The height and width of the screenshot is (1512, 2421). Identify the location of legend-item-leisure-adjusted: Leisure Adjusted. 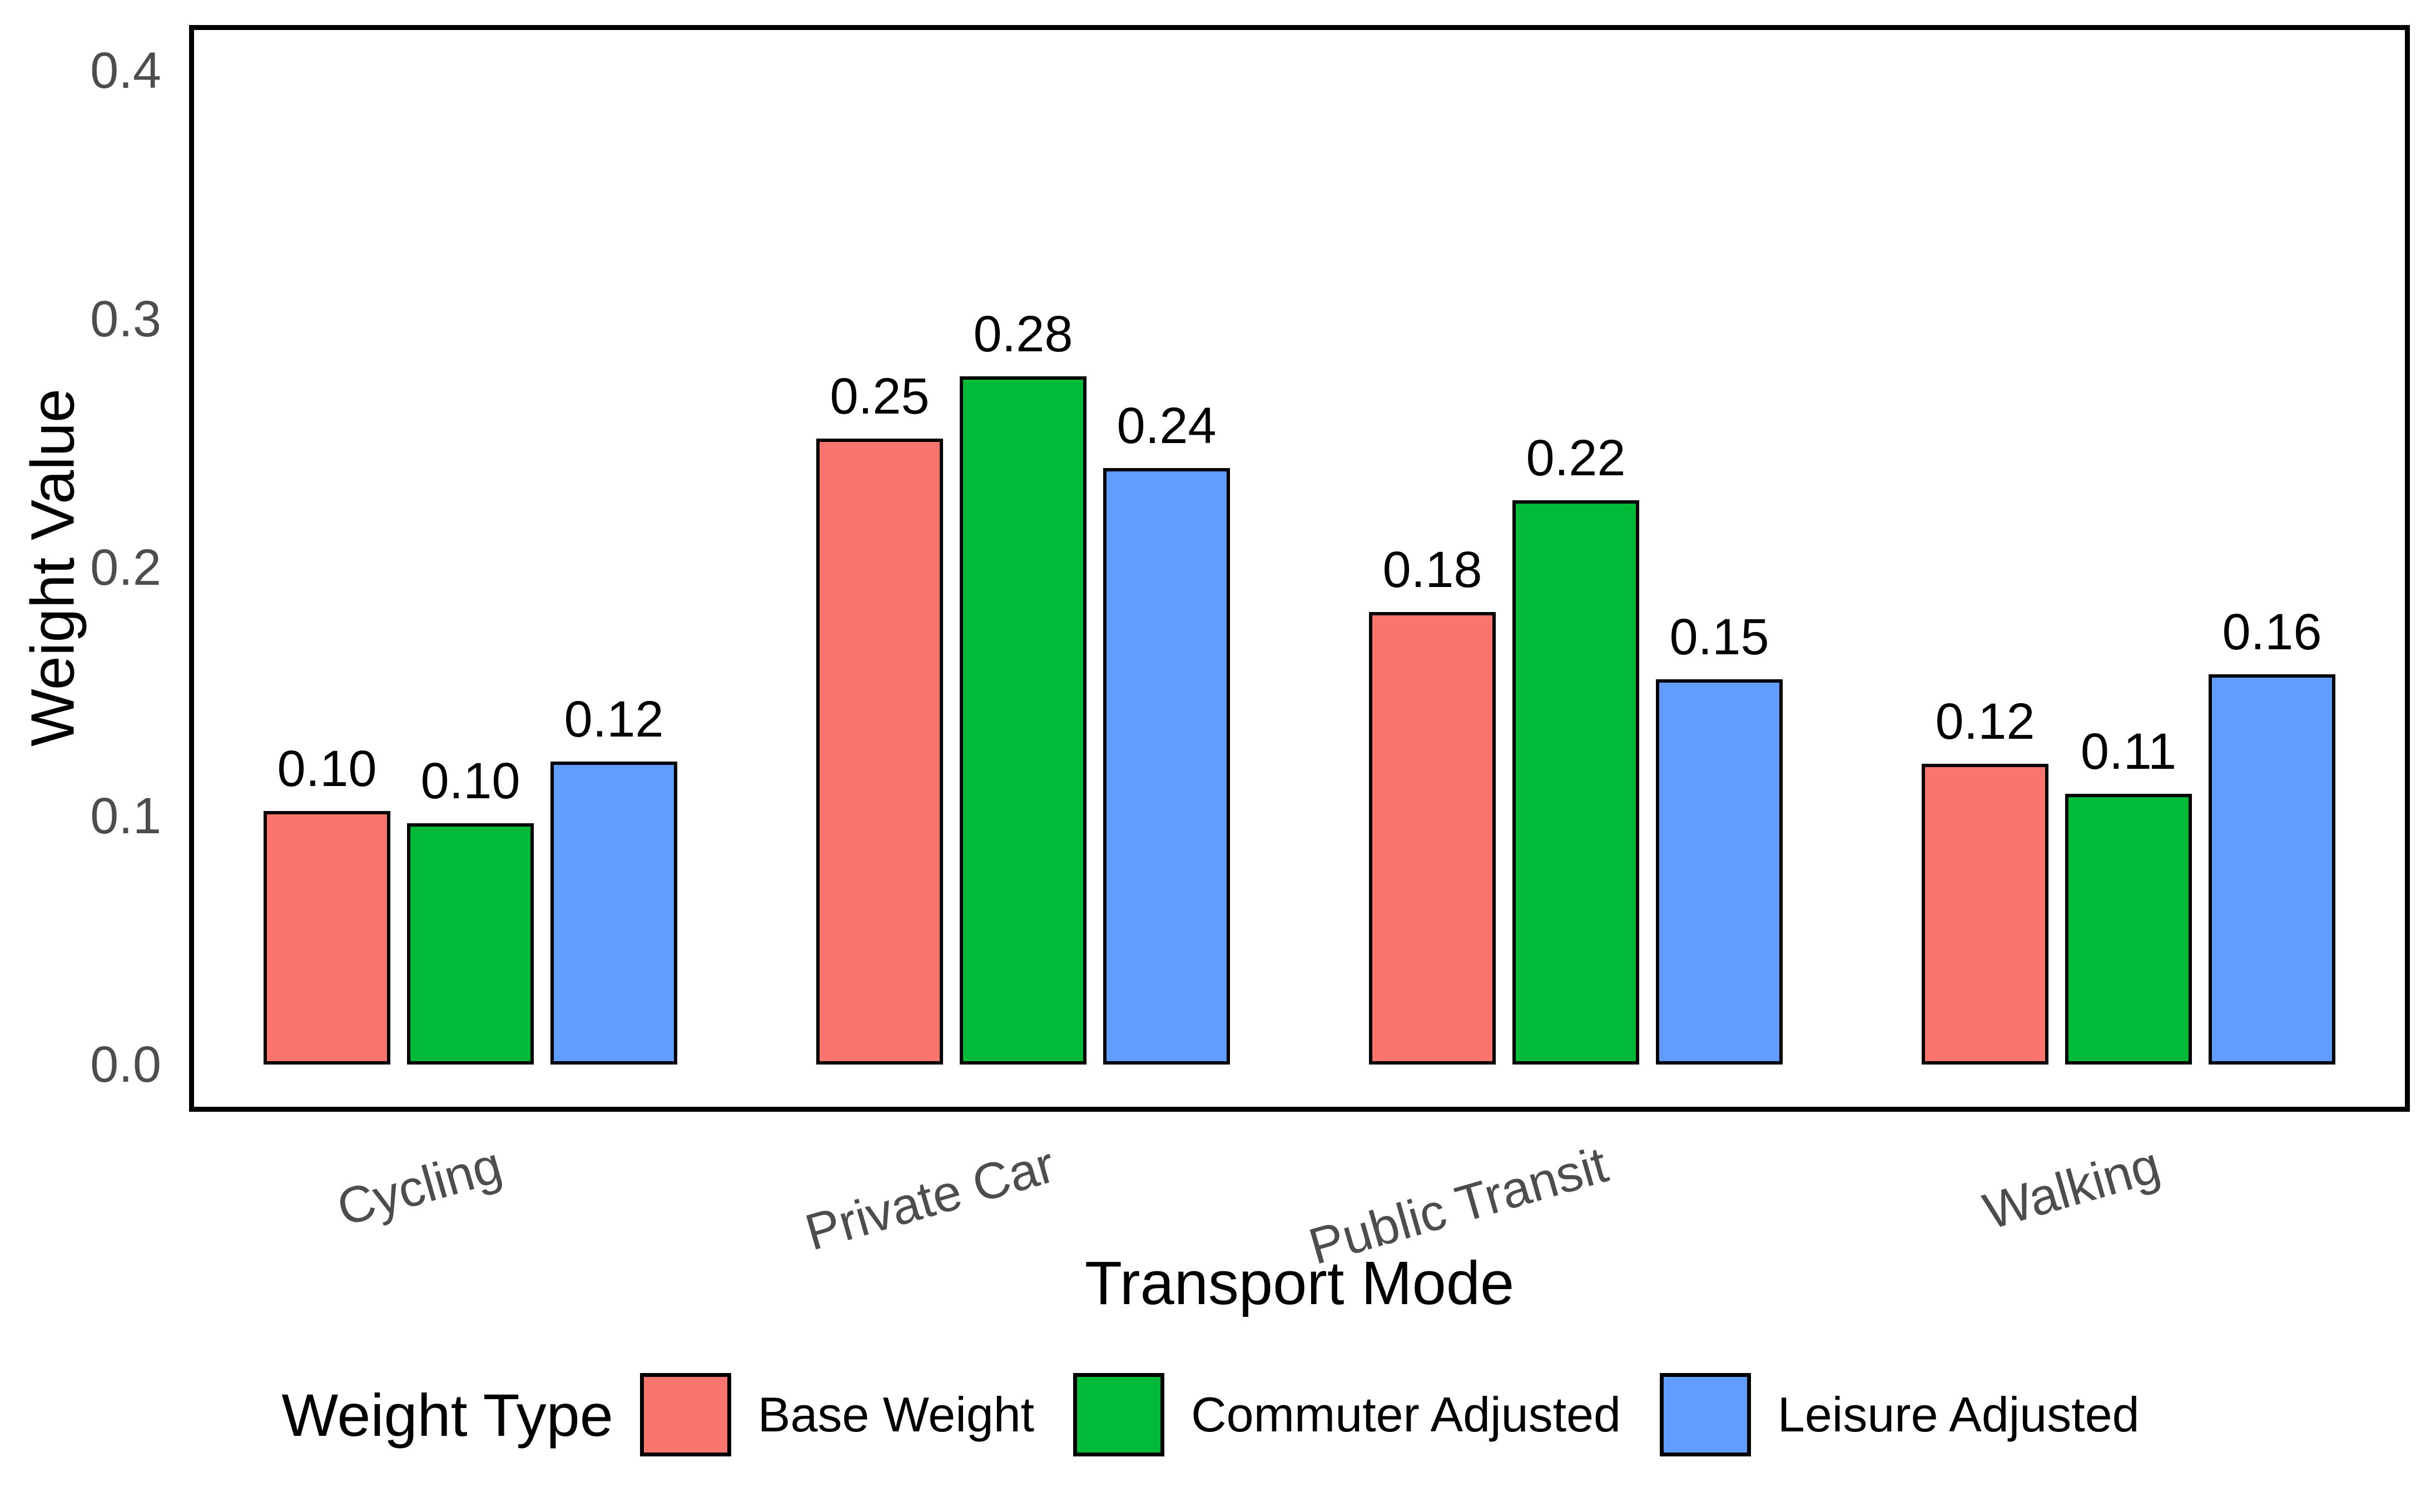
(1900, 1414).